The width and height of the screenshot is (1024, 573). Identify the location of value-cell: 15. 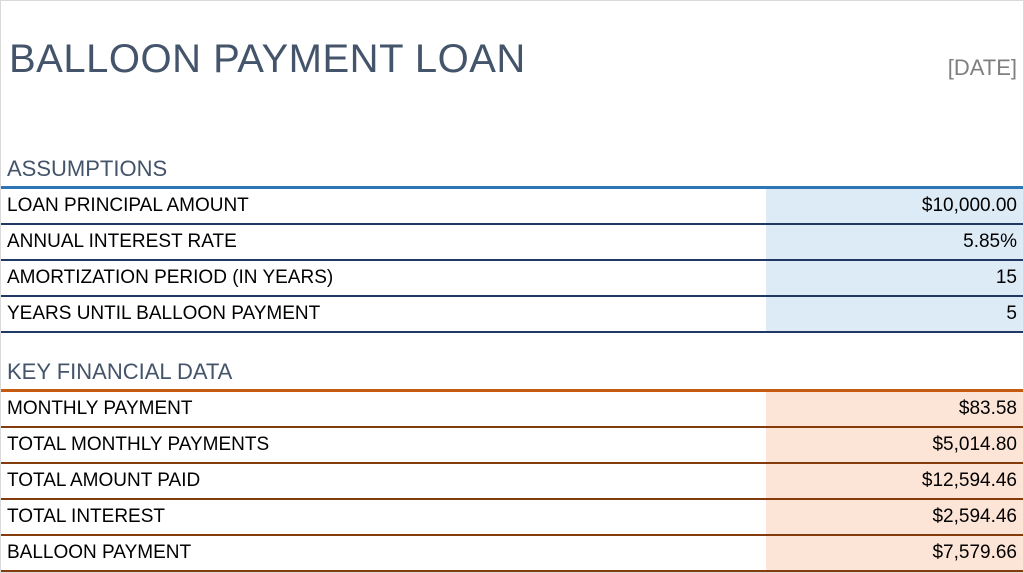
(894, 278).